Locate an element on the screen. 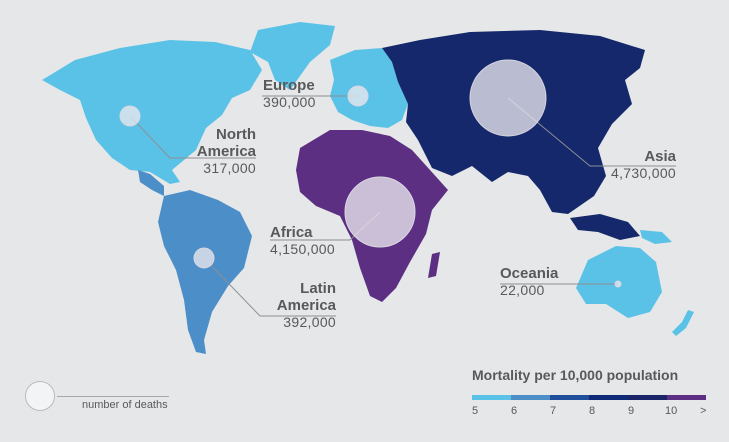 Image resolution: width=729 pixels, height=442 pixels. asia-name: Asia is located at coordinates (660, 156).